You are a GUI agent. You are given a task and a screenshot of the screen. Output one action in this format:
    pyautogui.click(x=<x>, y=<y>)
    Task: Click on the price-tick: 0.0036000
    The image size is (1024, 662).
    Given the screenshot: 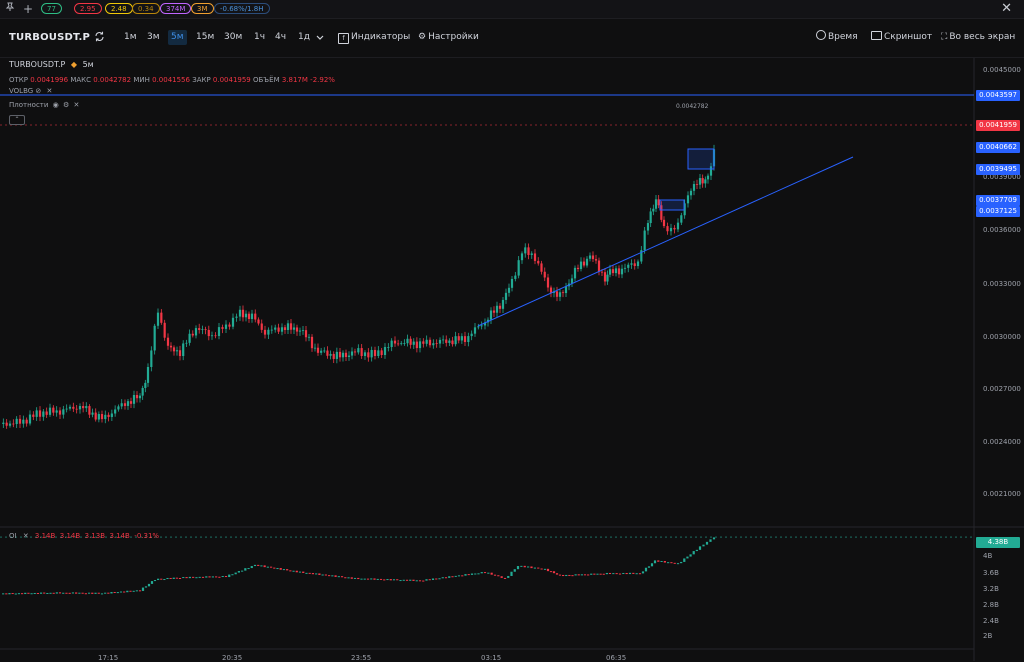 What is the action you would take?
    pyautogui.click(x=1002, y=230)
    